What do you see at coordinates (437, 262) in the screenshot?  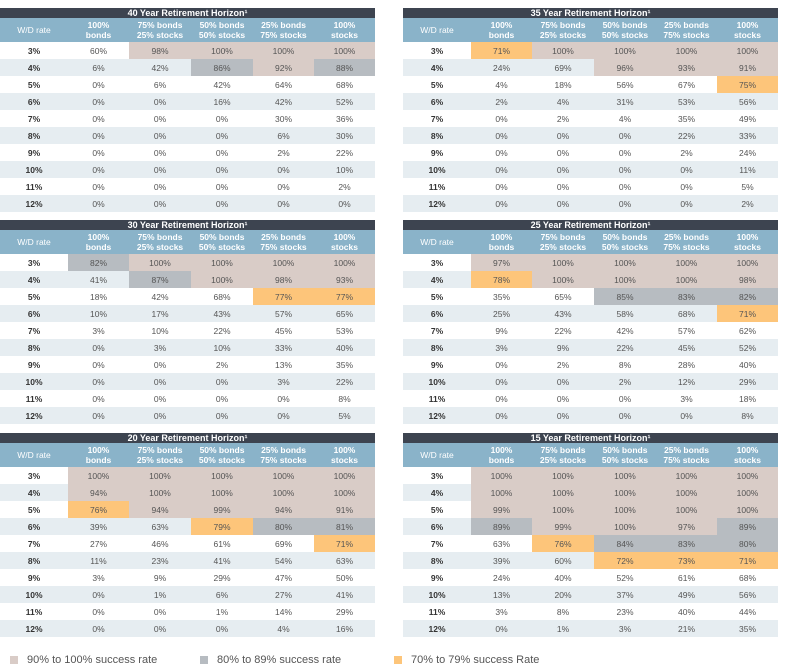 I see `rate-label: 3%` at bounding box center [437, 262].